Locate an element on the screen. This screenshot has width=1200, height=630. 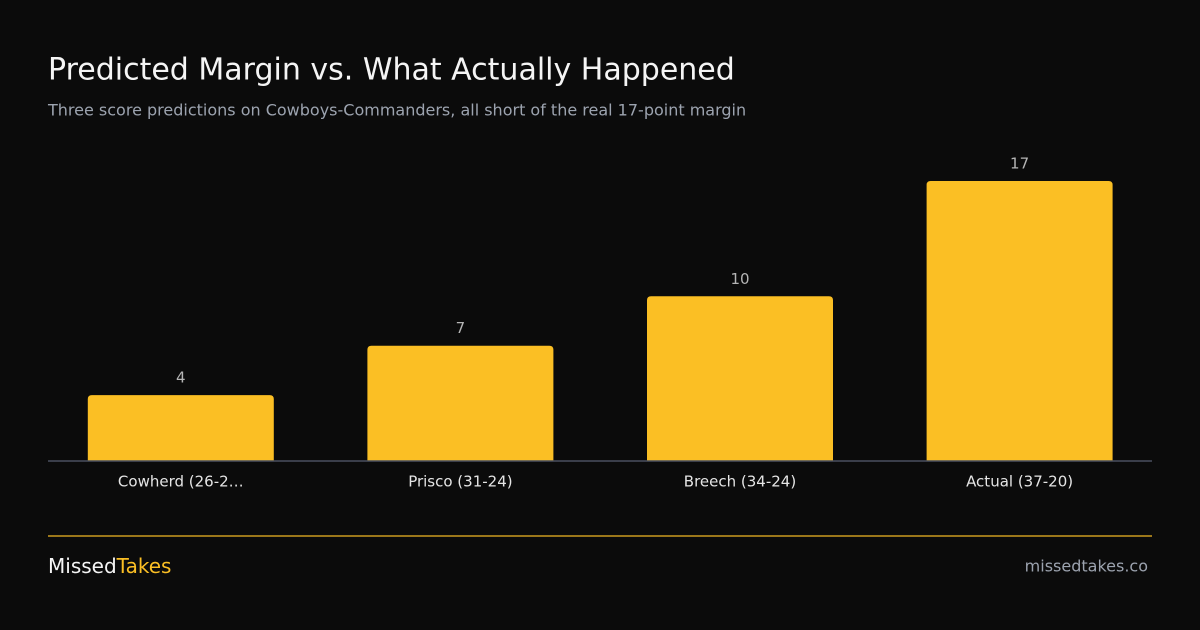
brand: MissedTakes is located at coordinates (109, 566).